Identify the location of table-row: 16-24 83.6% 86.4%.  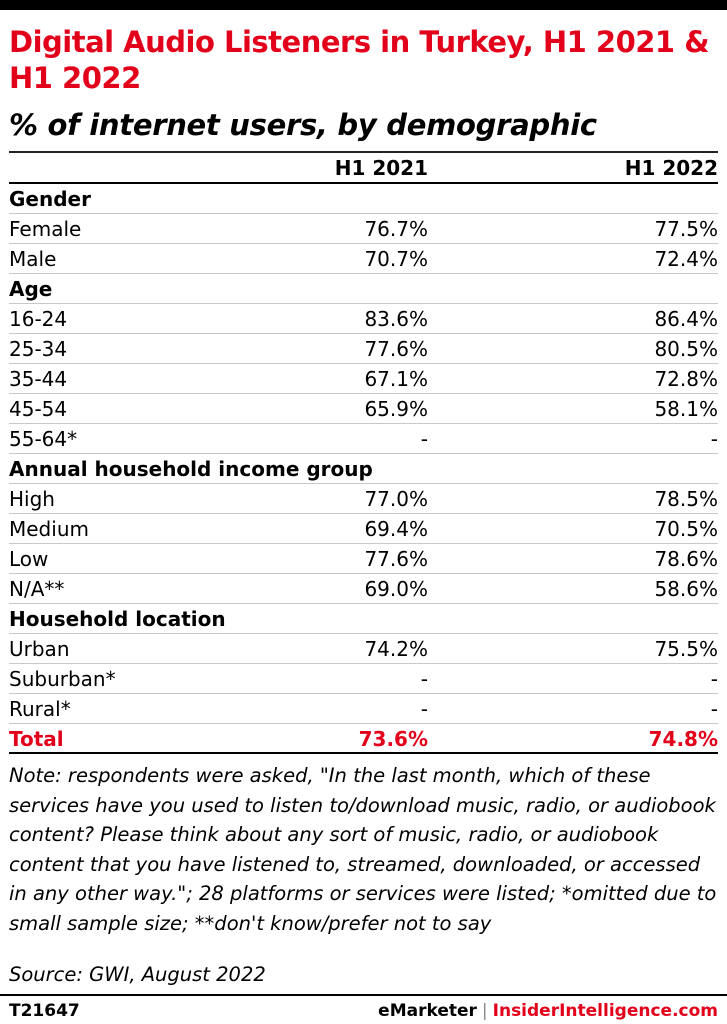
(363, 319).